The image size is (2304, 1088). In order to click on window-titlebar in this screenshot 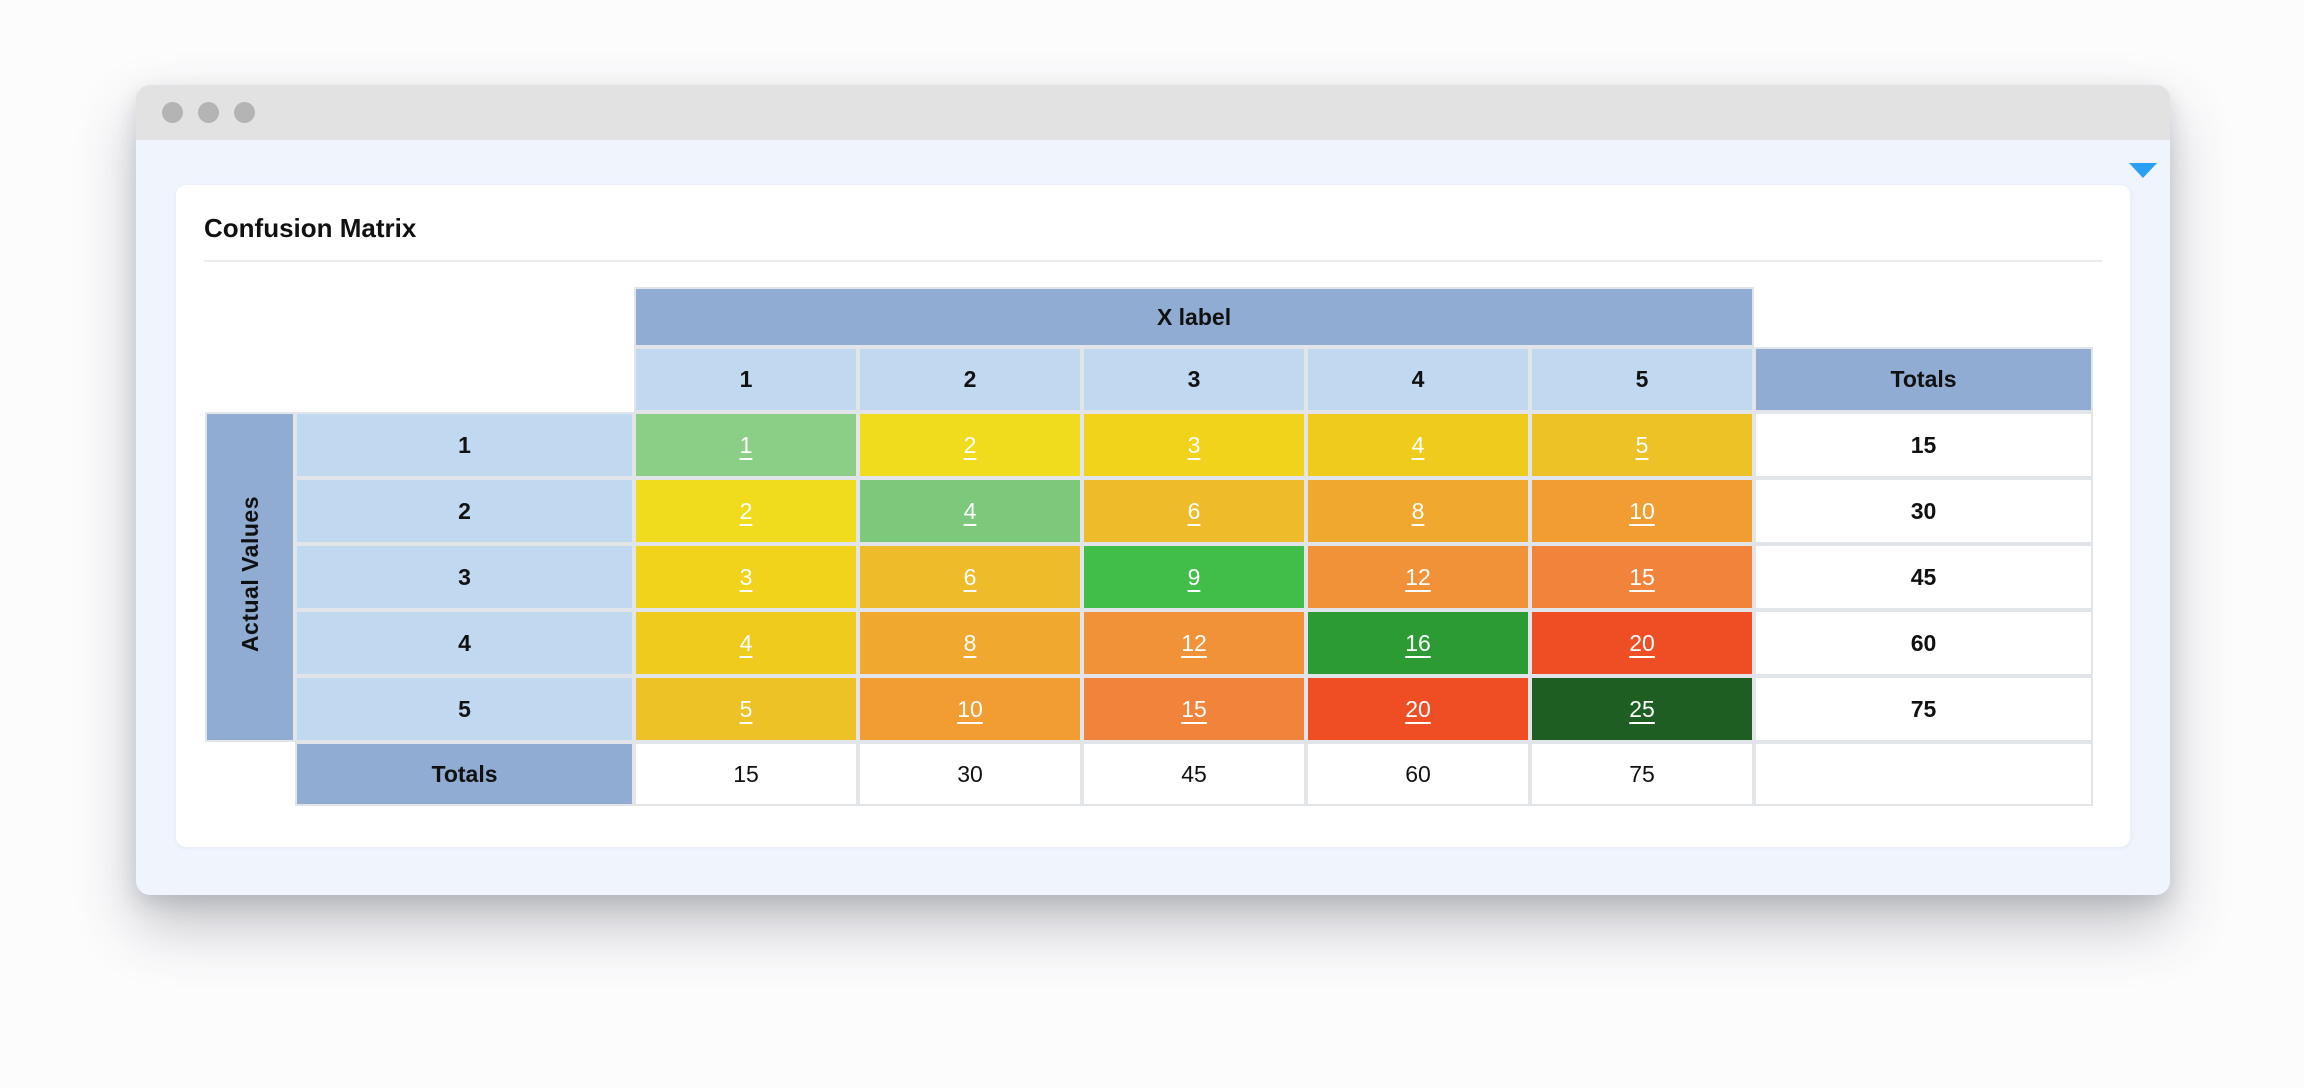, I will do `click(1153, 112)`.